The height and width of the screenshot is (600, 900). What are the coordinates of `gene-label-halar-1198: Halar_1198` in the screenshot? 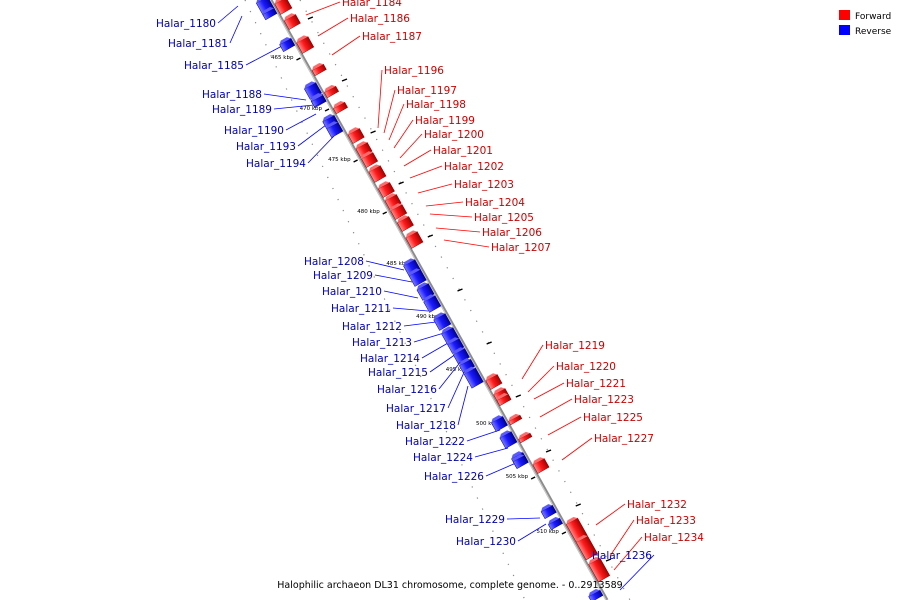 It's located at (436, 105).